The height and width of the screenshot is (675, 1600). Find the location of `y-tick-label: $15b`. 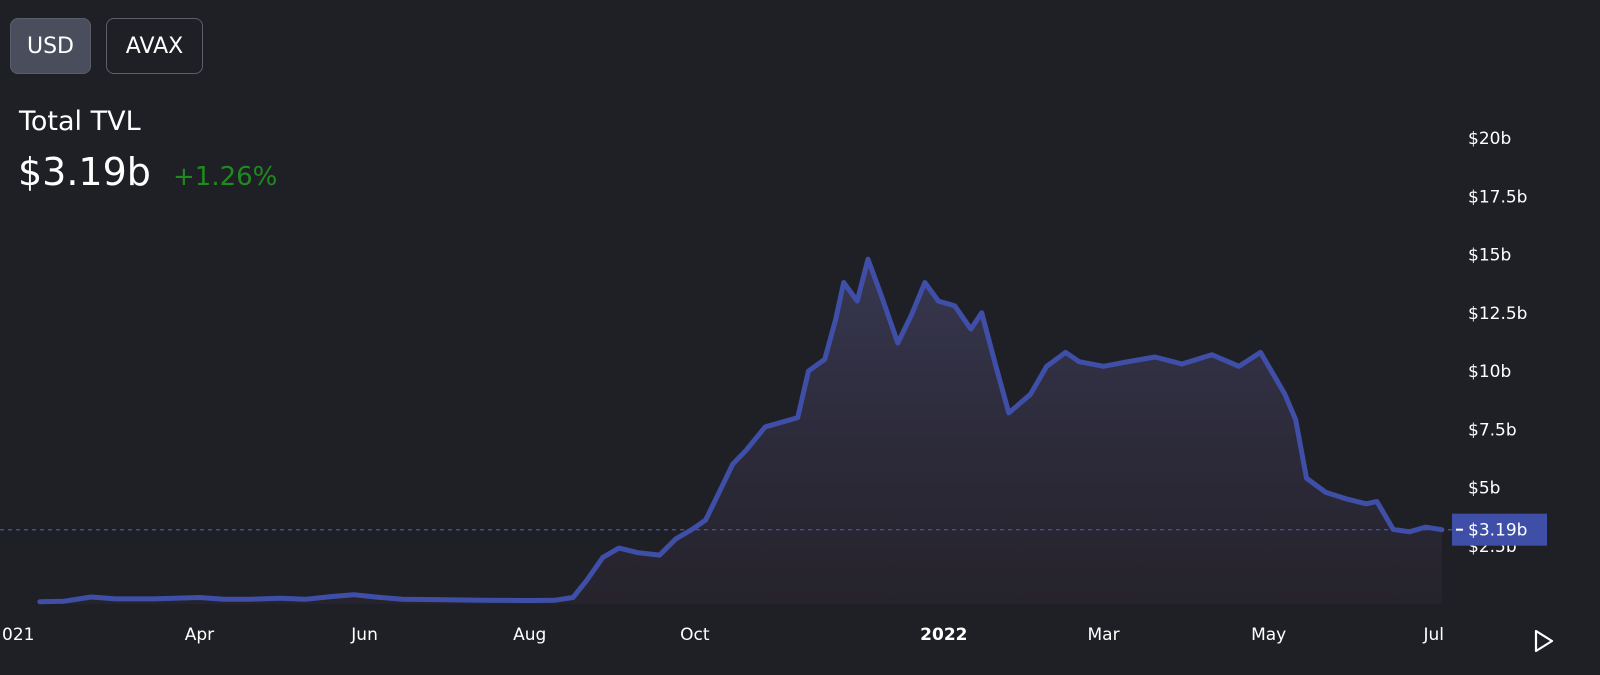

y-tick-label: $15b is located at coordinates (1489, 256).